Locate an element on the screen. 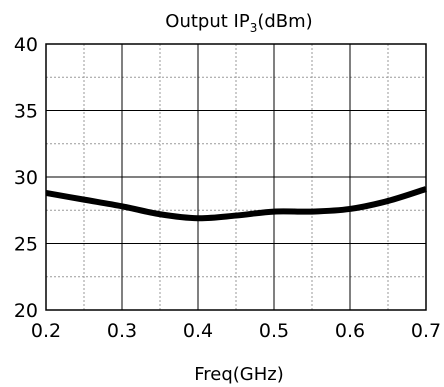  x-tick-label-5: 0.7 is located at coordinates (426, 331).